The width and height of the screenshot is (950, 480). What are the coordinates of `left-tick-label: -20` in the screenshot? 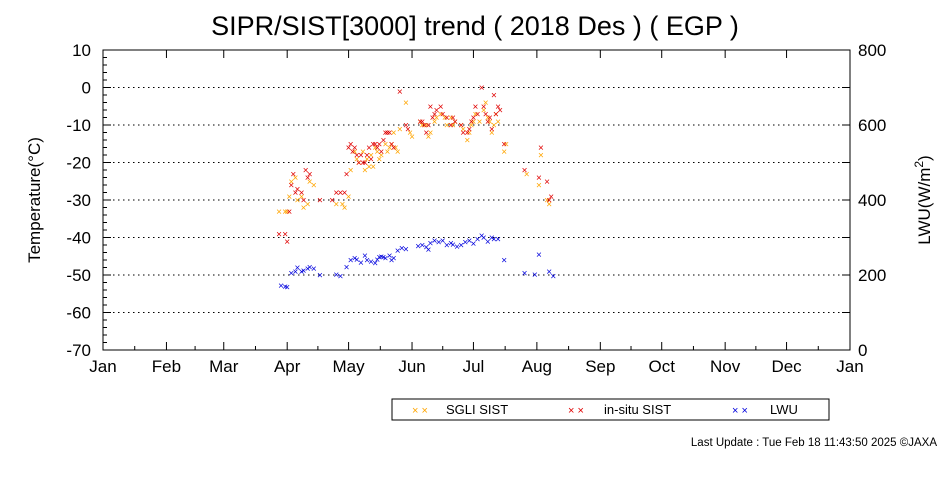 It's located at (78, 163).